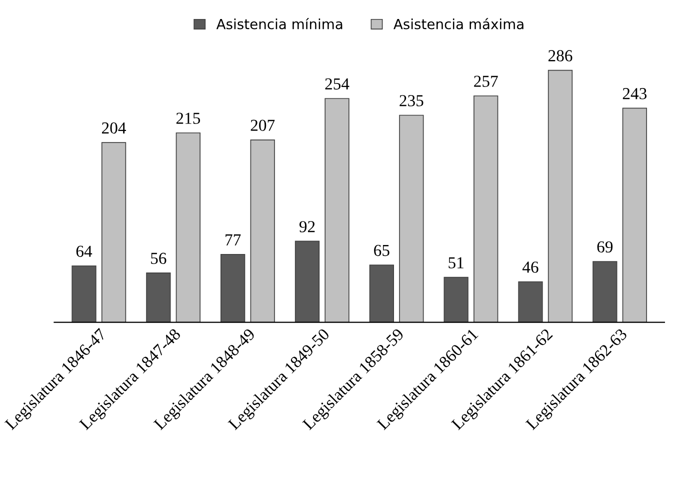  What do you see at coordinates (233, 240) in the screenshot?
I see `data-label: 77` at bounding box center [233, 240].